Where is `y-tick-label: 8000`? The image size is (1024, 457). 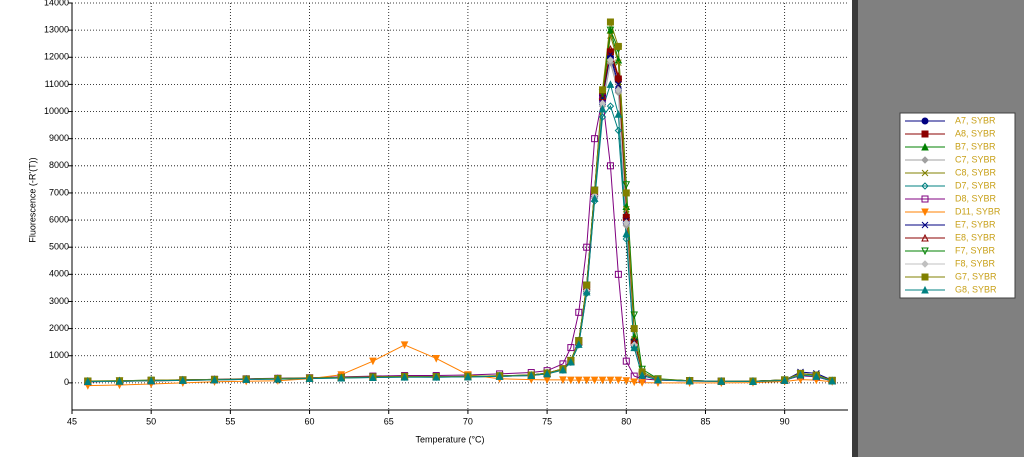
y-tick-label: 8000 is located at coordinates (59, 165).